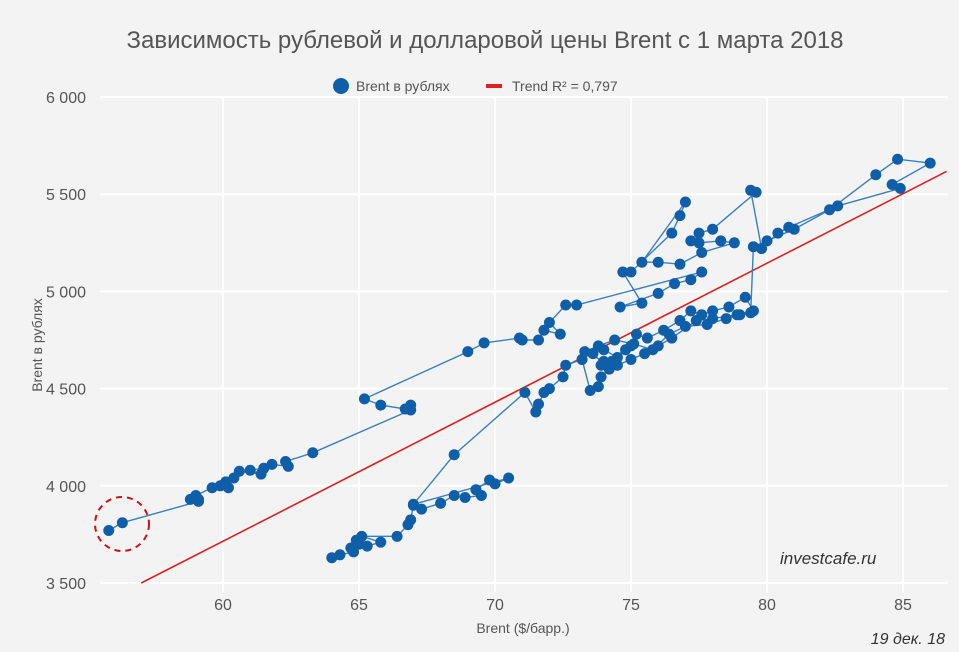  Describe the element at coordinates (563, 605) in the screenshot. I see `x-tick-labels: 60 65 70 75 80 85` at that location.